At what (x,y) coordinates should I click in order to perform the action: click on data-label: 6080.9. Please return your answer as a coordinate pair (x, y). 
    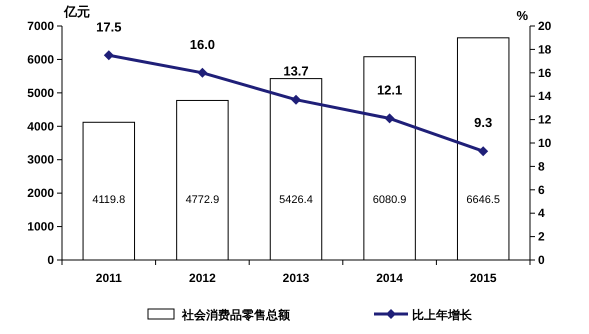
    Looking at the image, I should click on (389, 200).